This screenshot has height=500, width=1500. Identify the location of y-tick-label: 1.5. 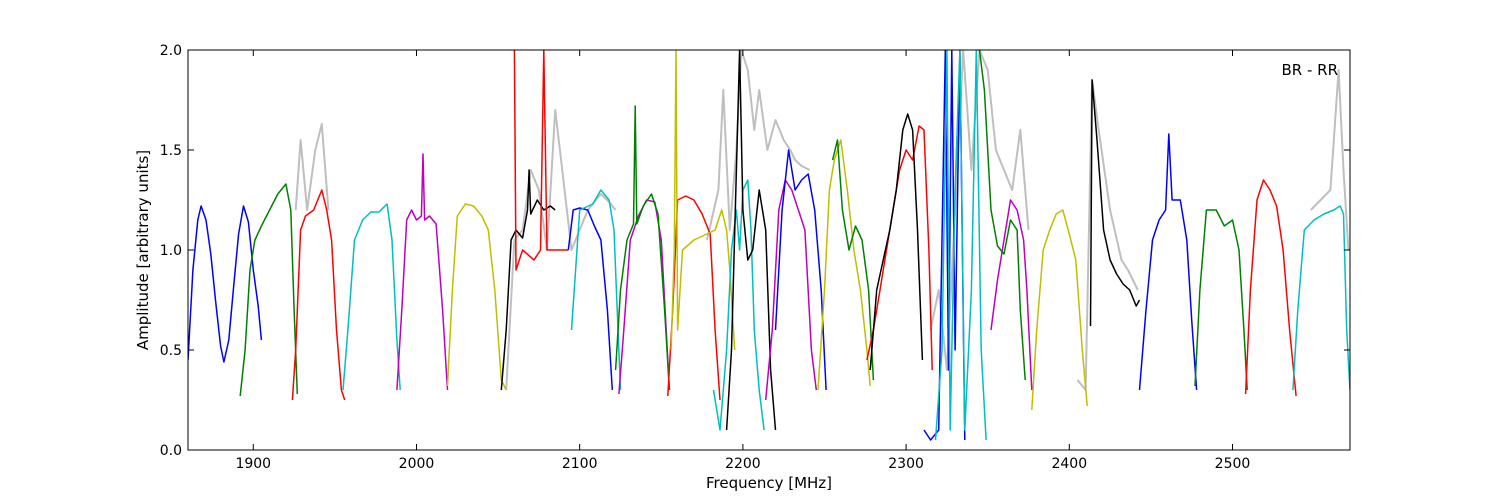
(171, 151).